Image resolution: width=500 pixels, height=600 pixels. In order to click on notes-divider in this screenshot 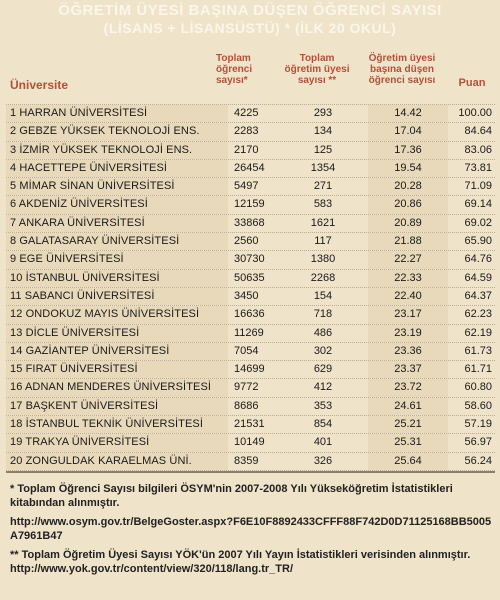, I will do `click(250, 472)`.